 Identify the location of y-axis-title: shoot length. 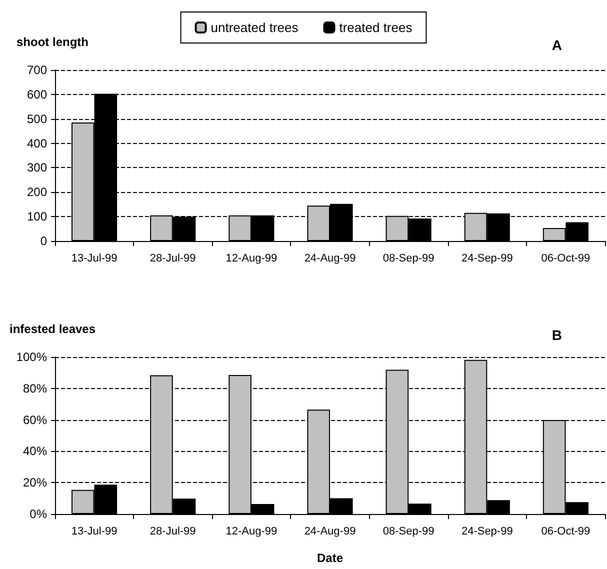
(52, 42).